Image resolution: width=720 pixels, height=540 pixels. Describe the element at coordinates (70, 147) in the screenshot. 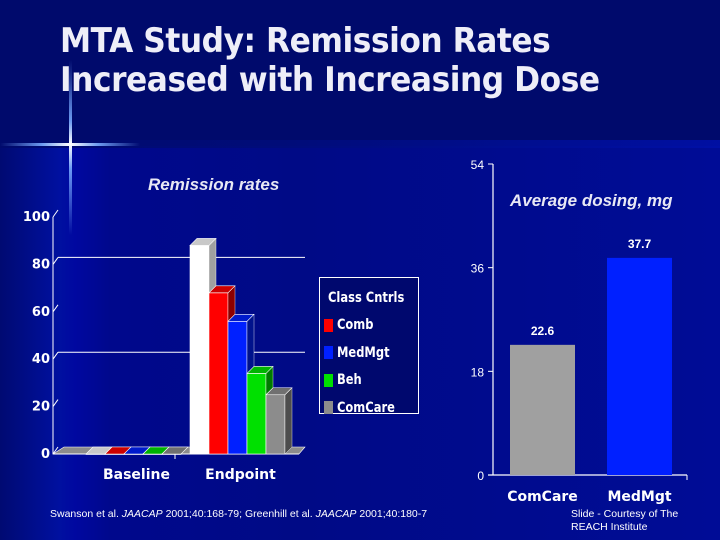

I see `sparkle-decoration-vertical` at that location.